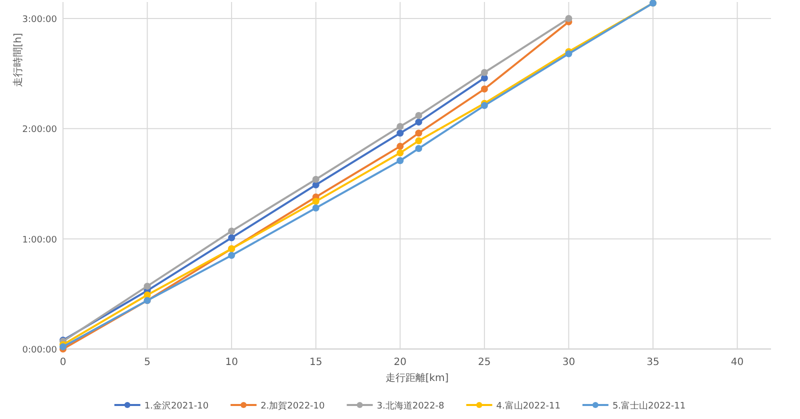 Image resolution: width=800 pixels, height=419 pixels. Describe the element at coordinates (40, 20) in the screenshot. I see `y-tick-label: 3:00:00` at that location.